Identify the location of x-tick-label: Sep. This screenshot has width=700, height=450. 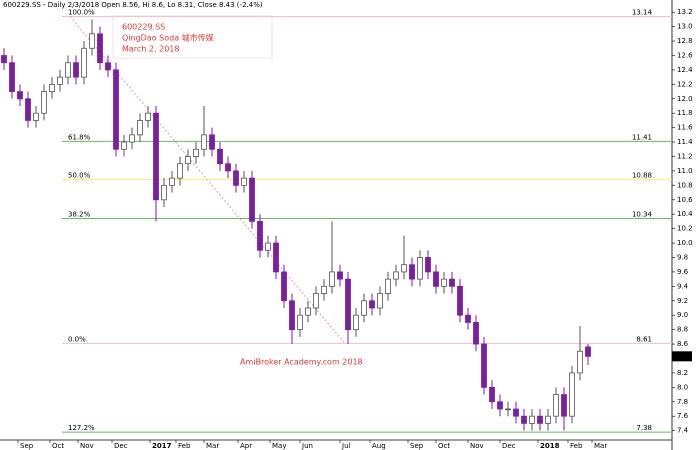
(27, 446).